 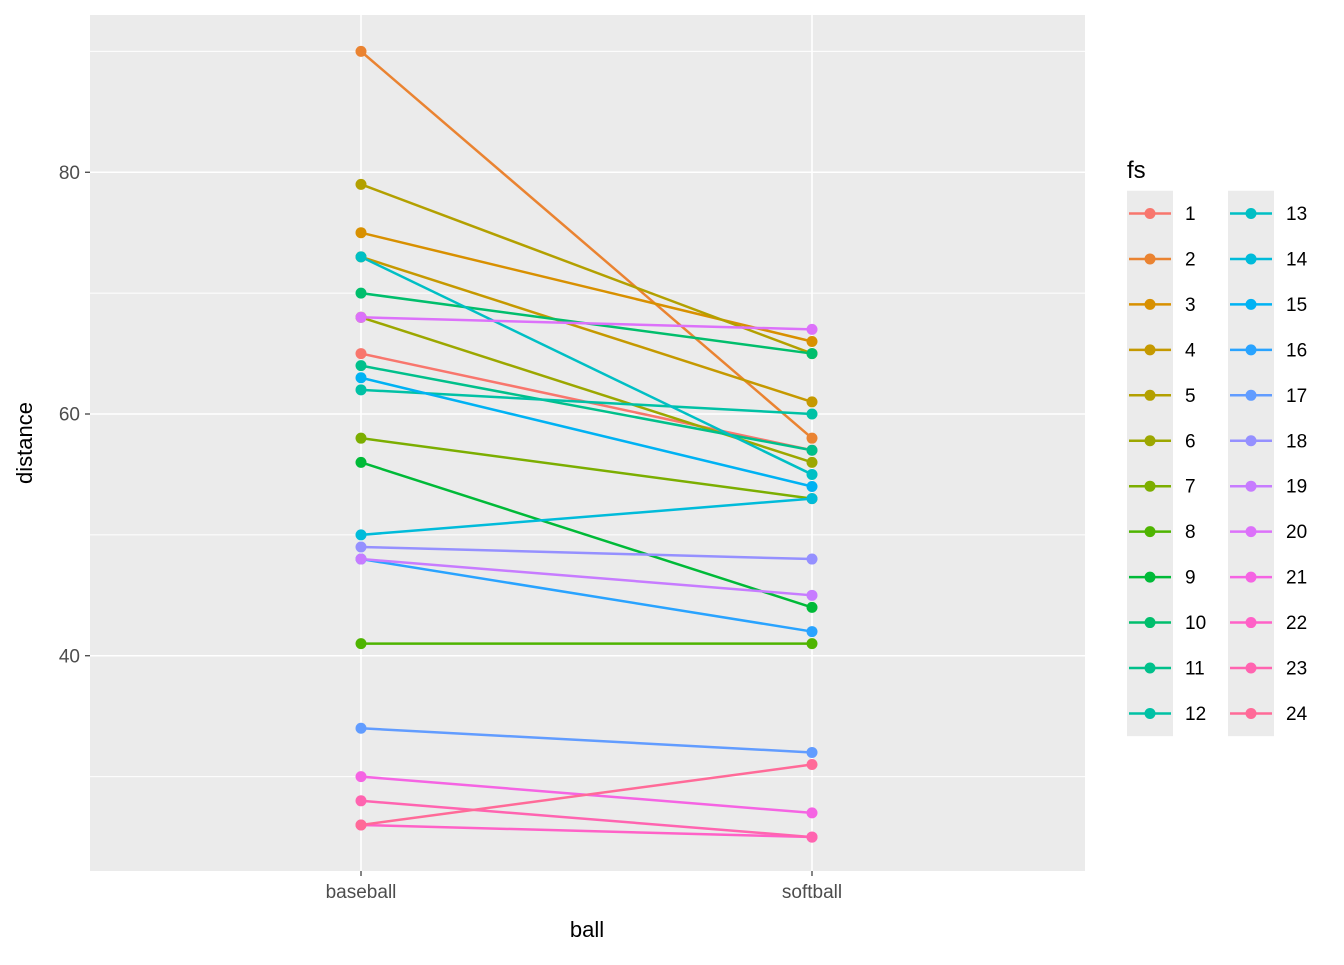 What do you see at coordinates (1251, 463) in the screenshot?
I see `legend-key-band` at bounding box center [1251, 463].